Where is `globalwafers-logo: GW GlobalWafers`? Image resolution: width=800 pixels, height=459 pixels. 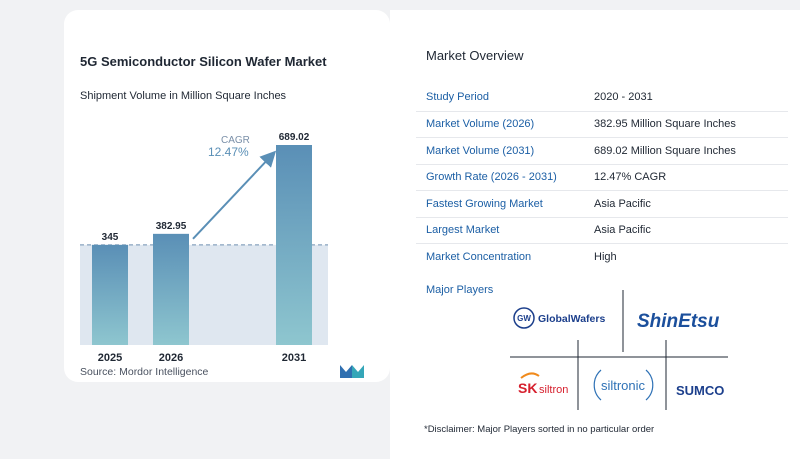
globalwafers-logo: GW GlobalWafers is located at coordinates (559, 318).